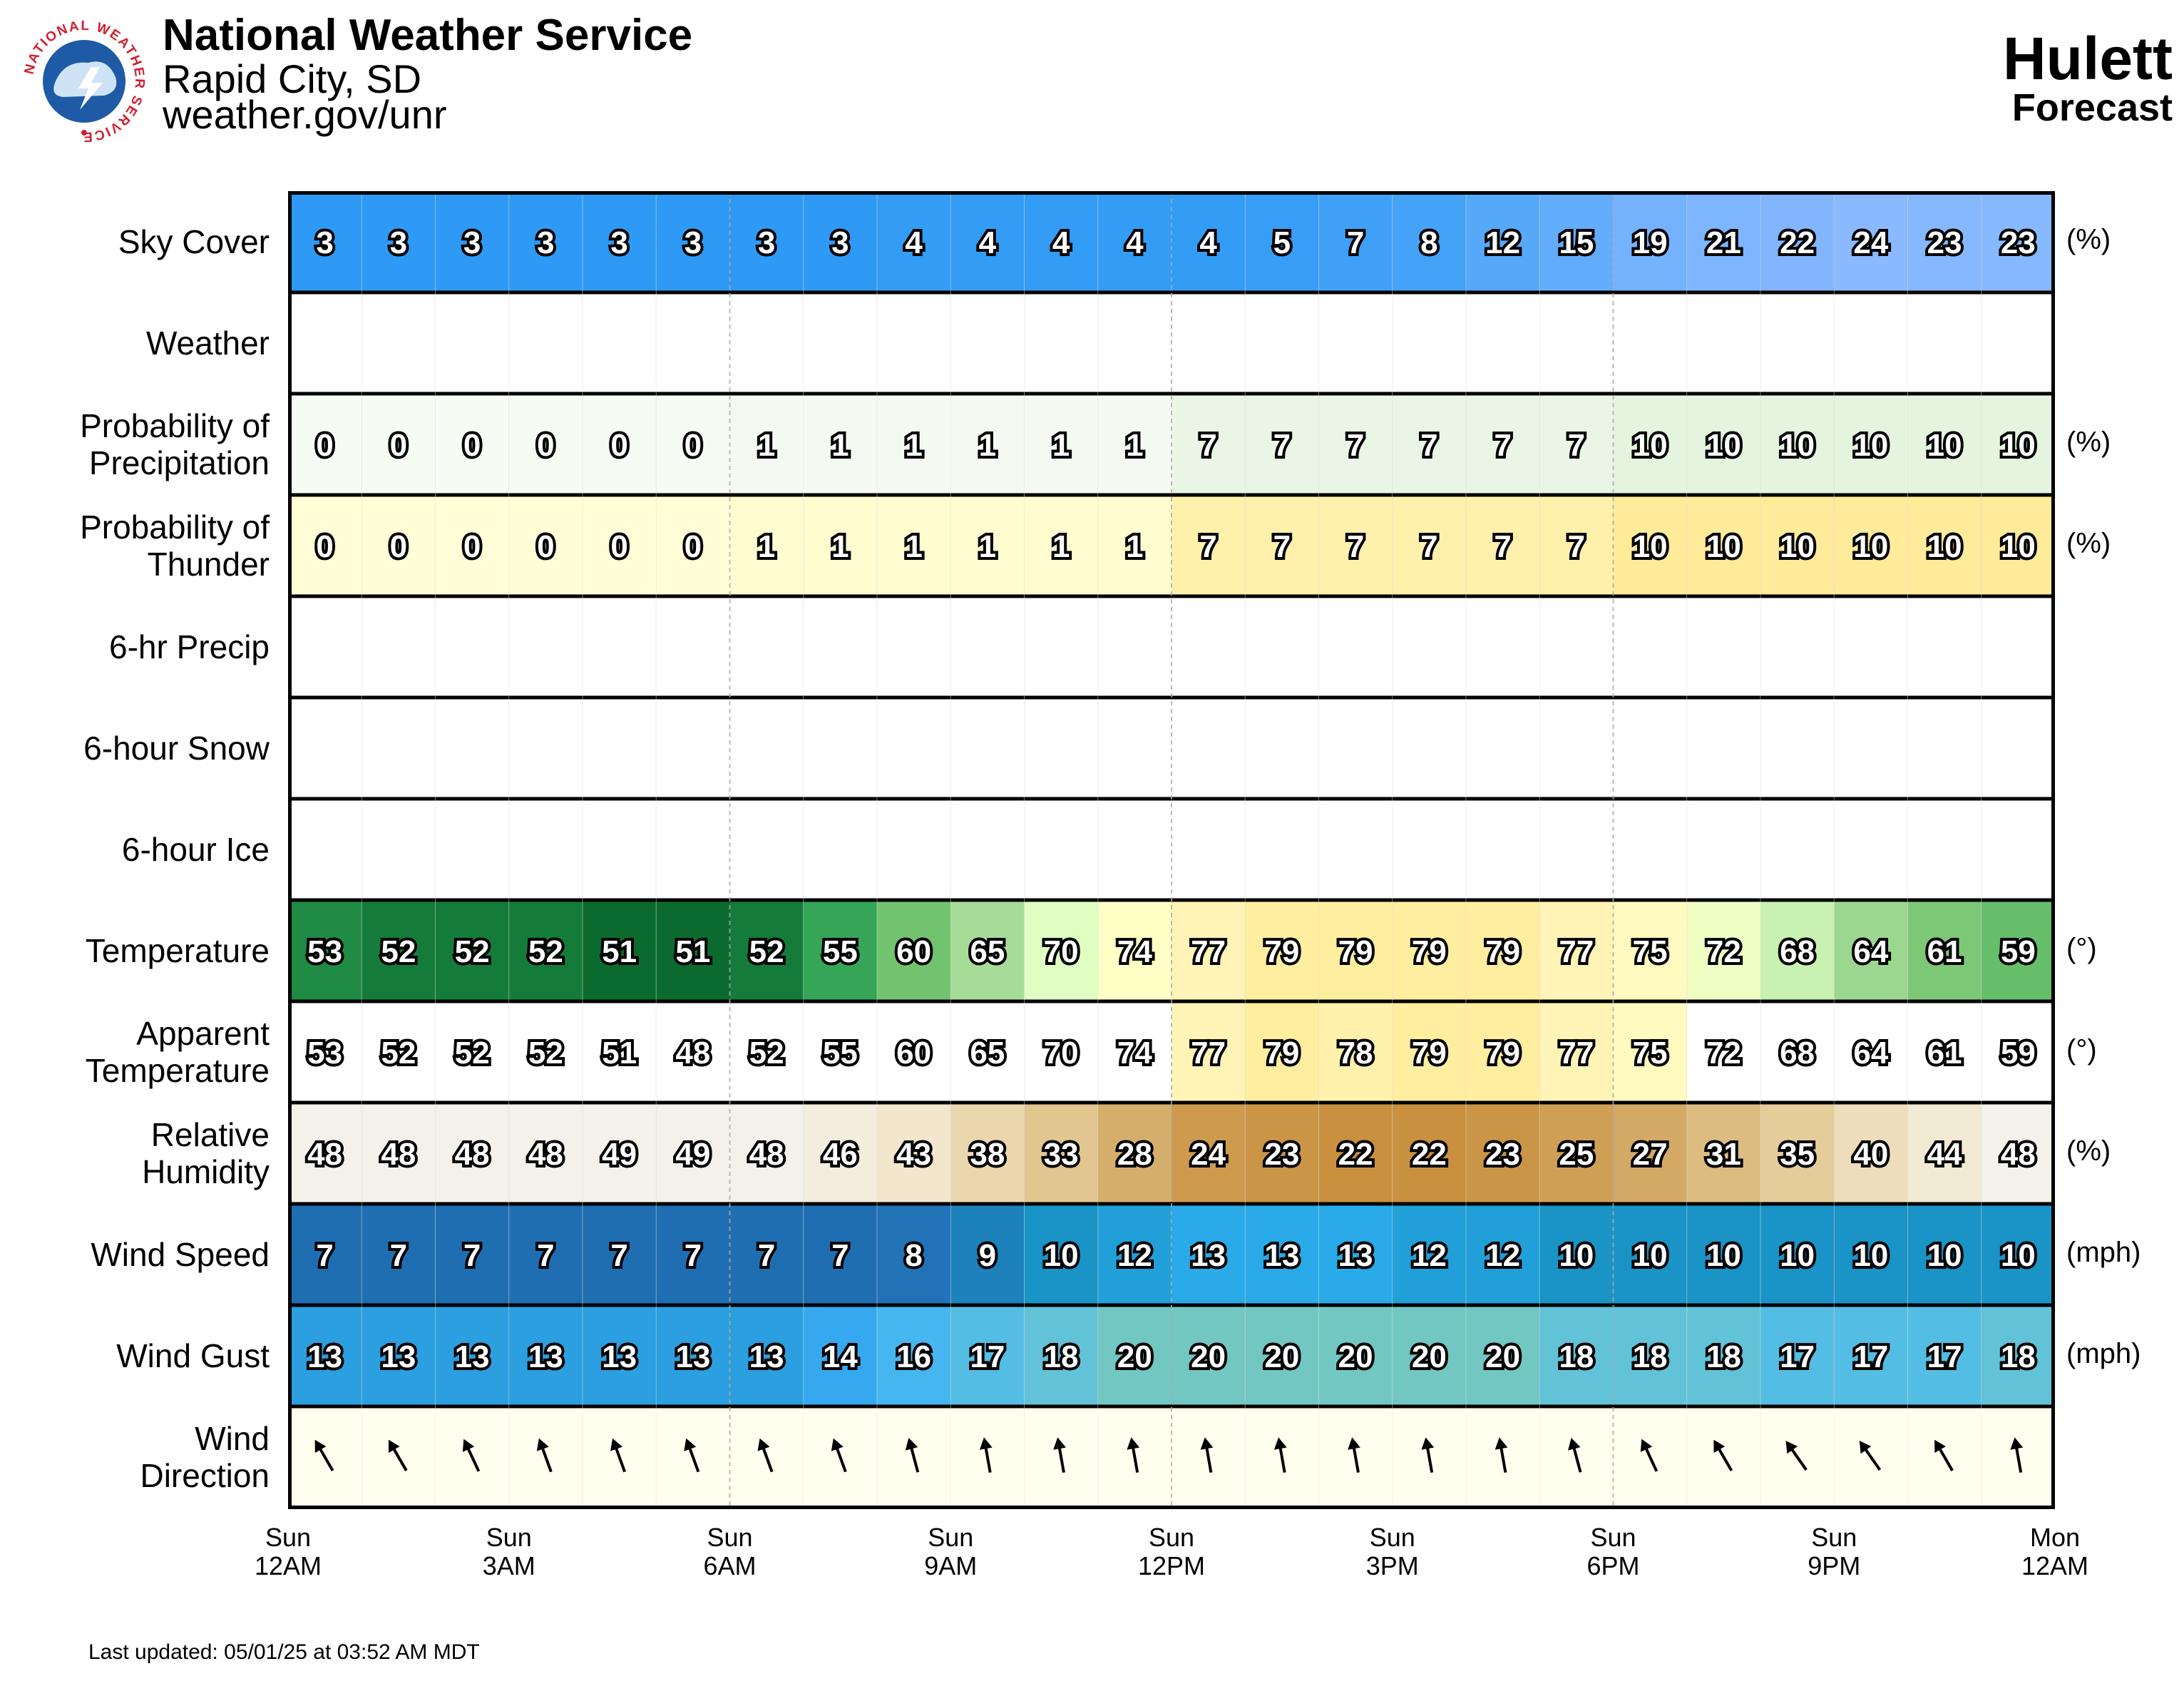 The width and height of the screenshot is (2184, 1681). I want to click on time-tick-hour: 6PM, so click(1613, 1565).